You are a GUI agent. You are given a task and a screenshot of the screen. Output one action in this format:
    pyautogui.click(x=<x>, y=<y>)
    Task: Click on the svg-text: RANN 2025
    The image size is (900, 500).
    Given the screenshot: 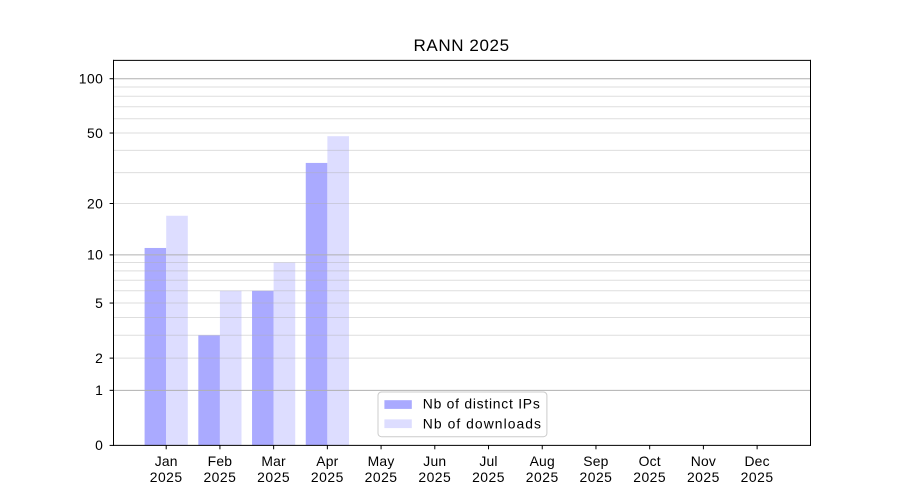 What is the action you would take?
    pyautogui.click(x=462, y=45)
    